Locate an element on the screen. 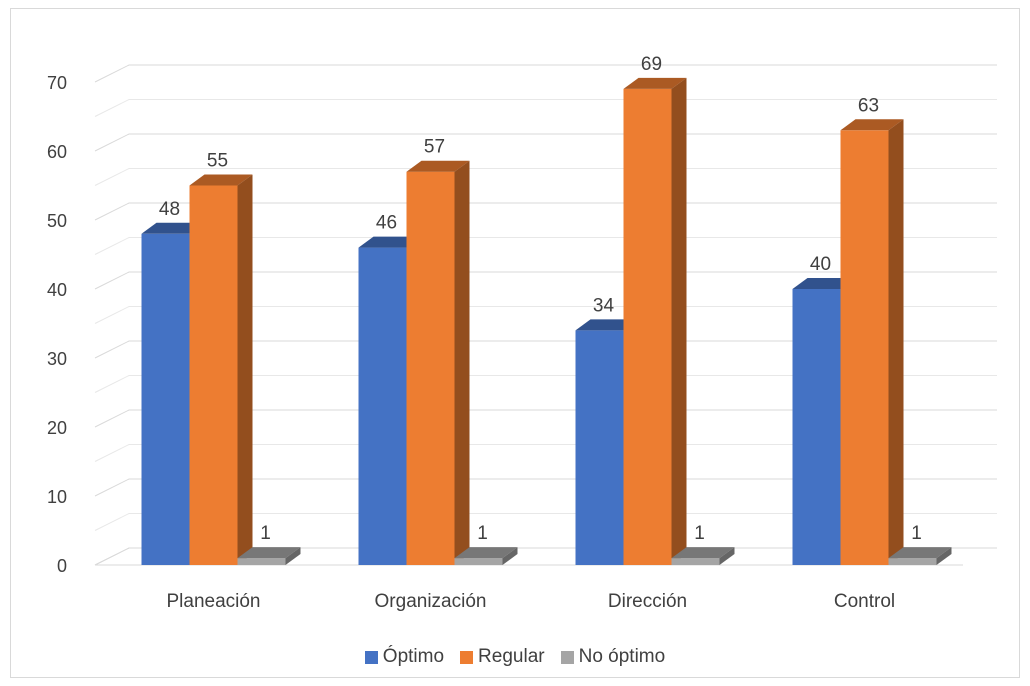 This screenshot has width=1030, height=686. y-tick-label: 10 is located at coordinates (57, 497).